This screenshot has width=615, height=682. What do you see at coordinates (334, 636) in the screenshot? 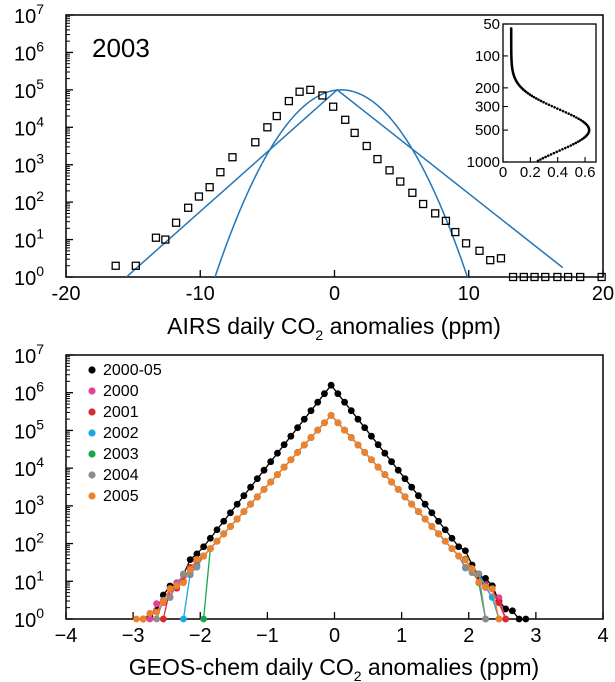
I see `bottom-x-tick-label: 0` at bounding box center [334, 636].